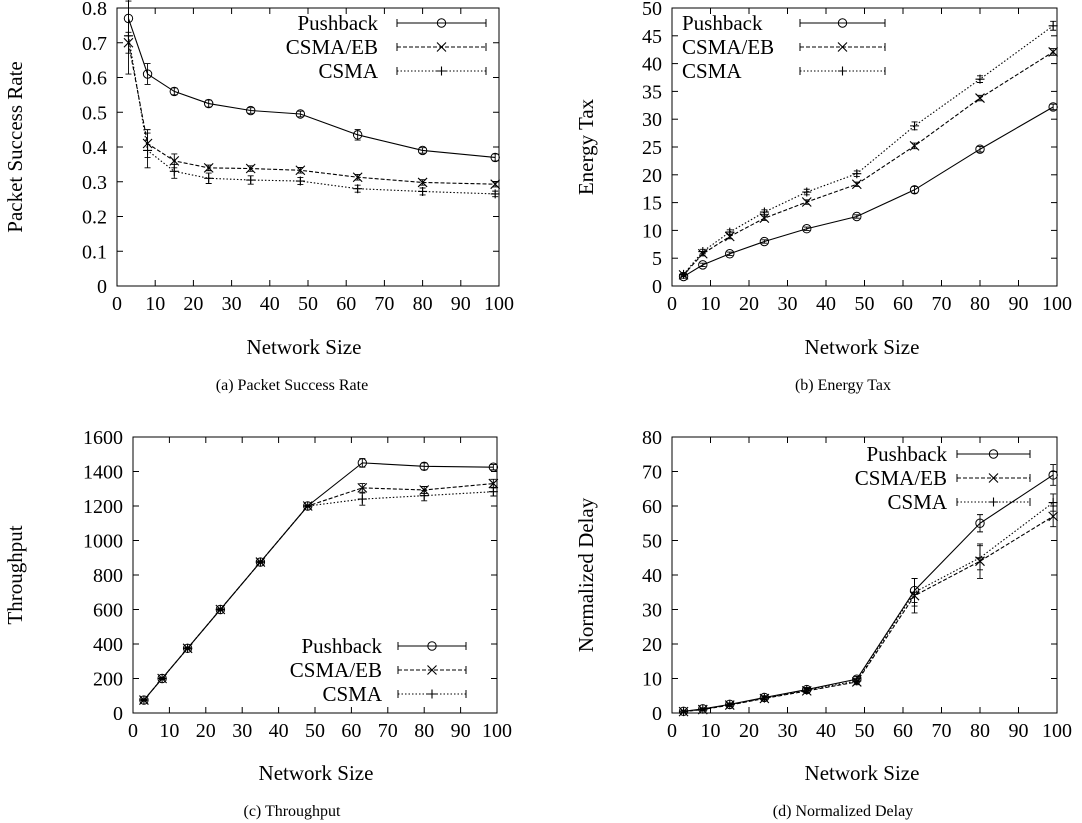 Image resolution: width=1082 pixels, height=823 pixels. What do you see at coordinates (108, 576) in the screenshot?
I see `y-tick-label: 800` at bounding box center [108, 576].